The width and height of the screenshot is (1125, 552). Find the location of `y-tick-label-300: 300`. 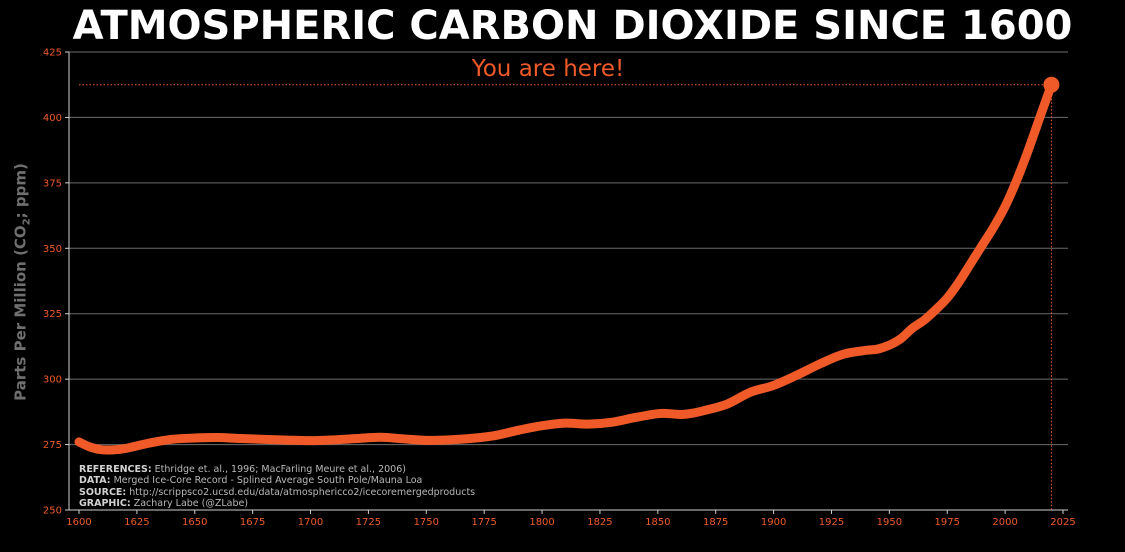

y-tick-label-300: 300 is located at coordinates (52, 380).